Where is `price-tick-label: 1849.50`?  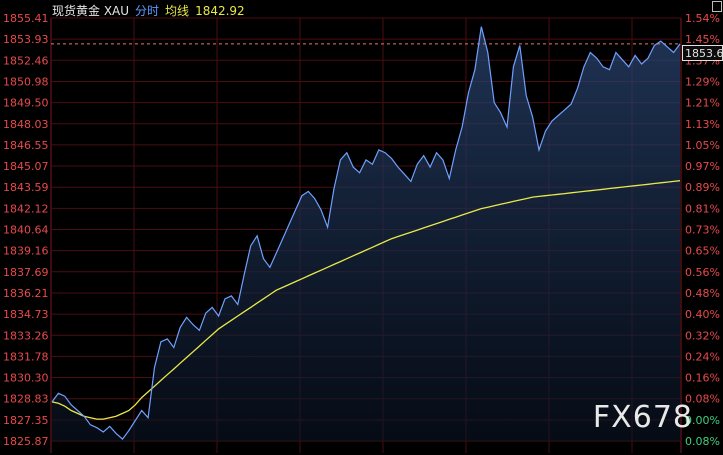
price-tick-label: 1849.50 is located at coordinates (26, 103).